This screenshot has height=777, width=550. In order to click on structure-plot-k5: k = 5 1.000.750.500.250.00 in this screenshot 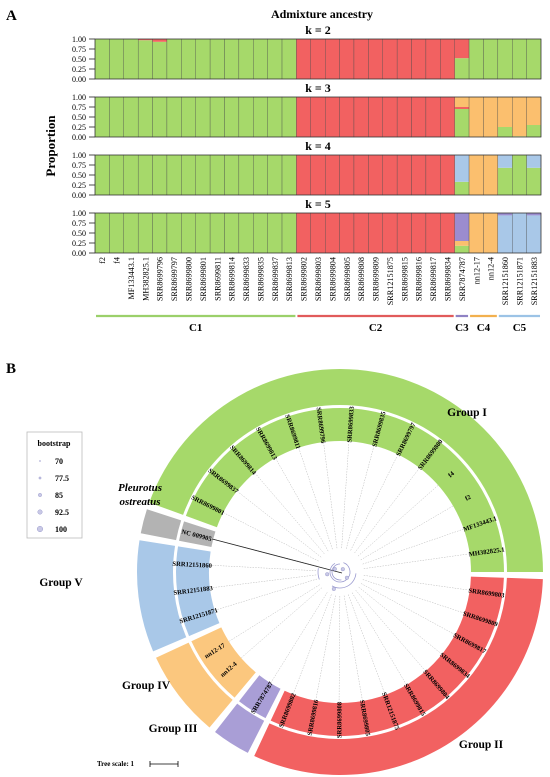, I will do `click(307, 227)`.